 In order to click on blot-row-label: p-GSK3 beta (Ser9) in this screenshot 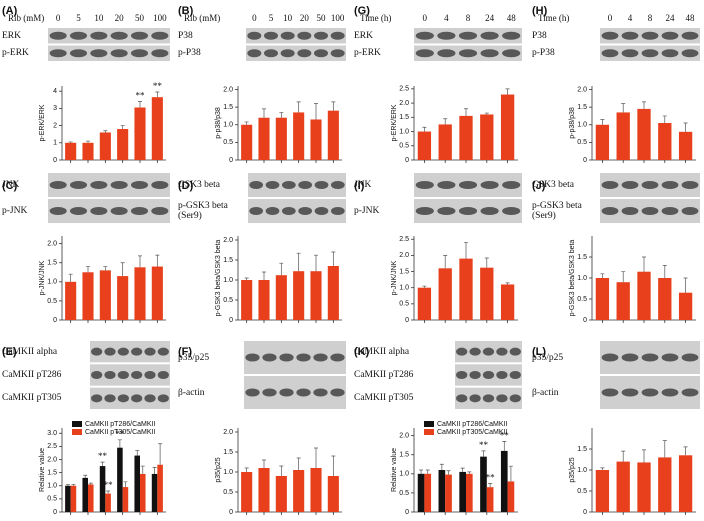, I will do `click(557, 211)`.